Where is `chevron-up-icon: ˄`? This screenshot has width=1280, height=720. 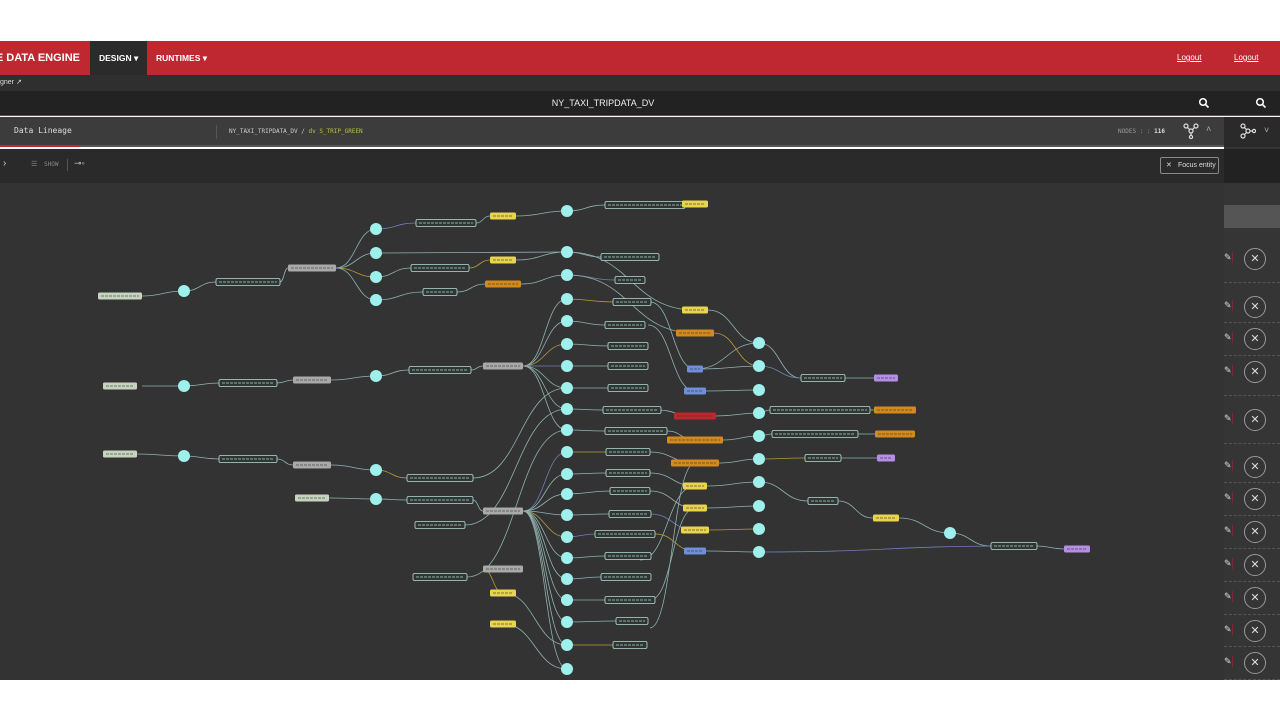
chevron-up-icon: ˄ is located at coordinates (1209, 129).